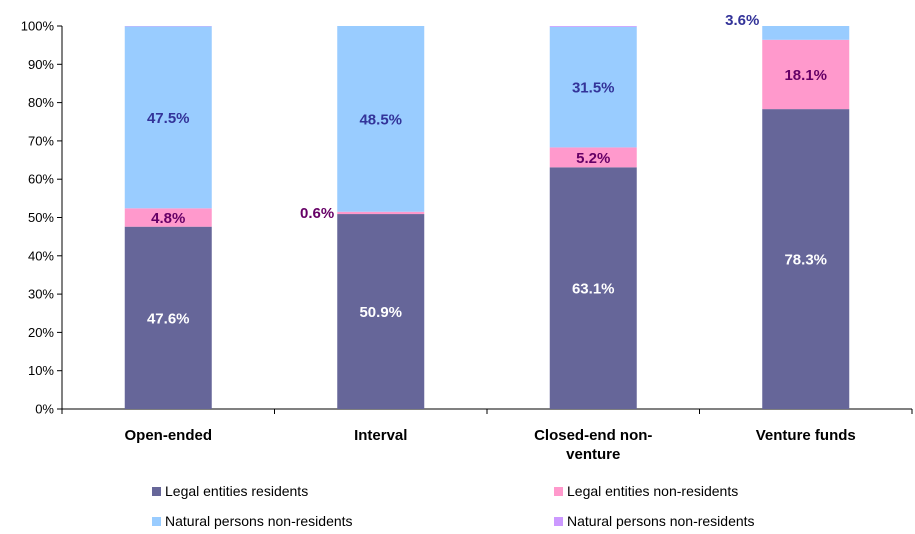  I want to click on x-axis, so click(487, 411).